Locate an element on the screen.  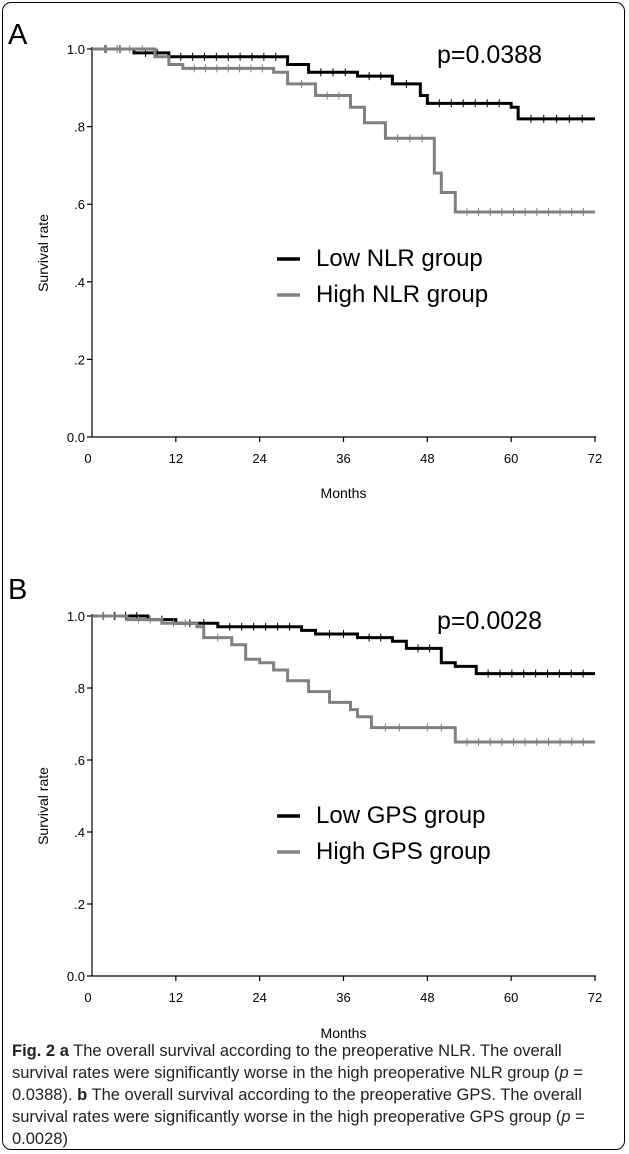
panel-b-x-tick-label: 48 is located at coordinates (427, 997).